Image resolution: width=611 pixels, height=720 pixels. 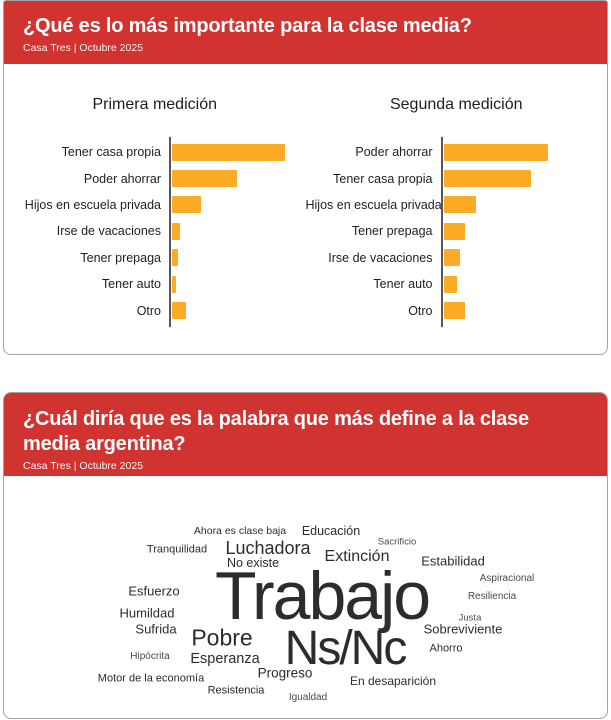 What do you see at coordinates (492, 596) in the screenshot?
I see `cloud-word: Resiliencia` at bounding box center [492, 596].